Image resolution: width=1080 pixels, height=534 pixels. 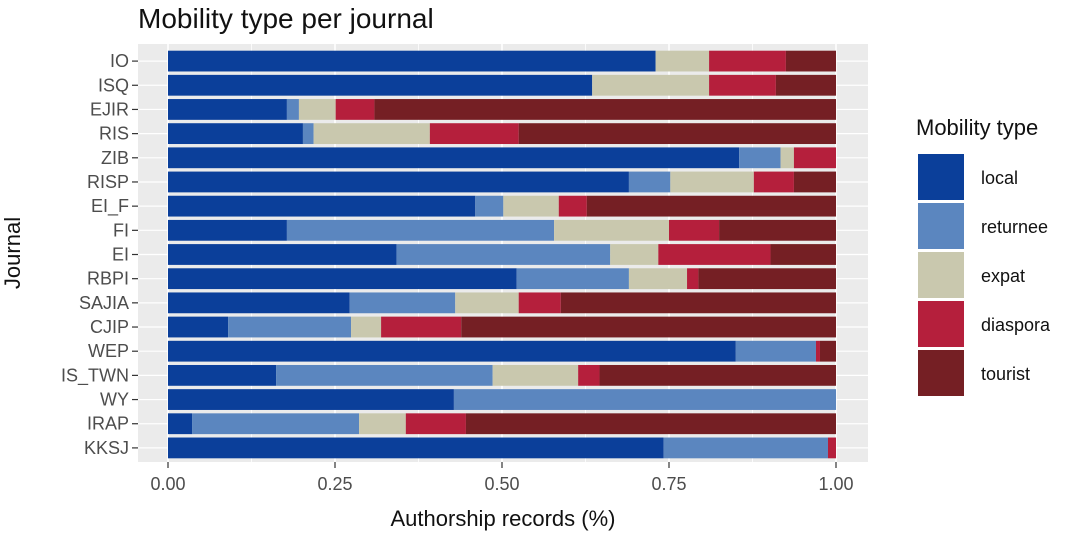 What do you see at coordinates (775, 351) in the screenshot?
I see `bar-wep-returnee` at bounding box center [775, 351].